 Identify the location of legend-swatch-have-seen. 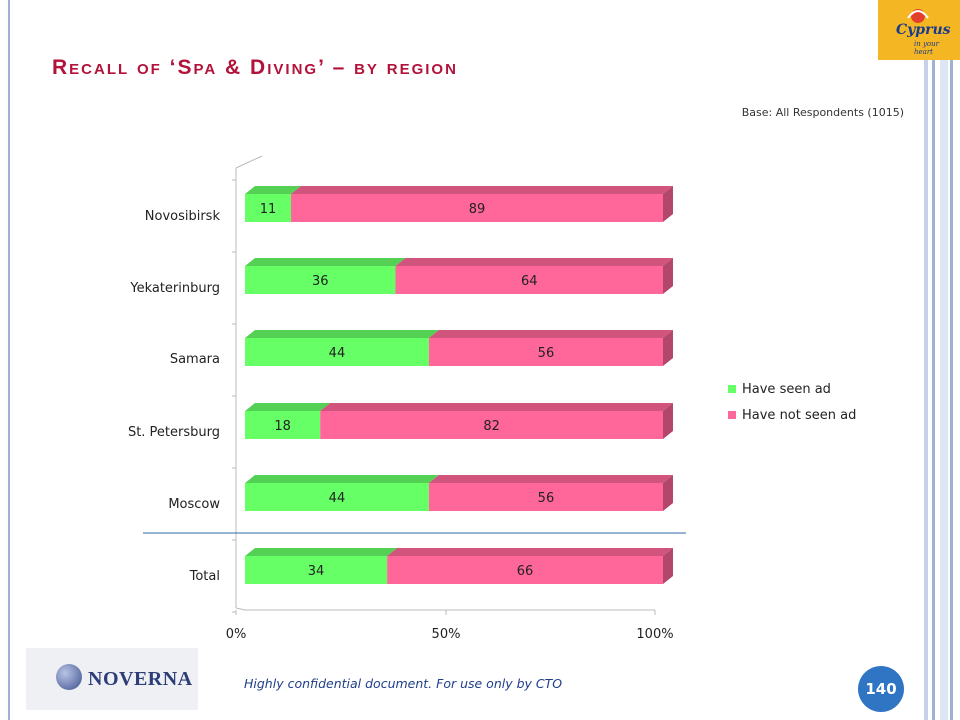
(732, 389).